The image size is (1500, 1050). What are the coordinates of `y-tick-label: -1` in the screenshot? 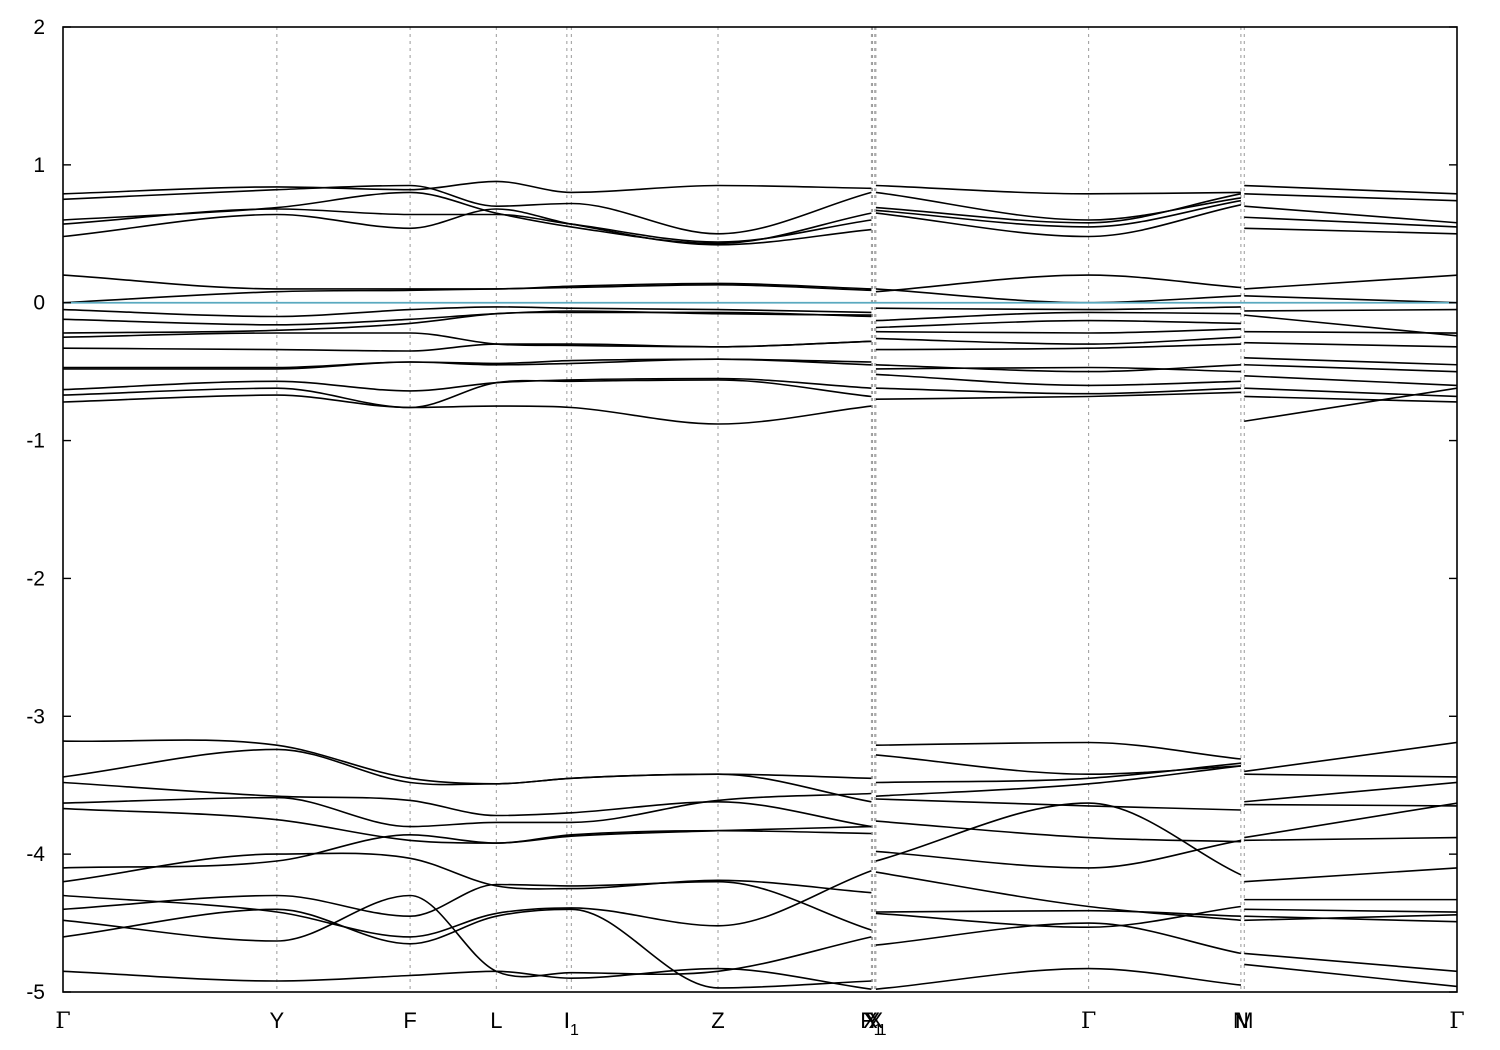 It's located at (35, 441).